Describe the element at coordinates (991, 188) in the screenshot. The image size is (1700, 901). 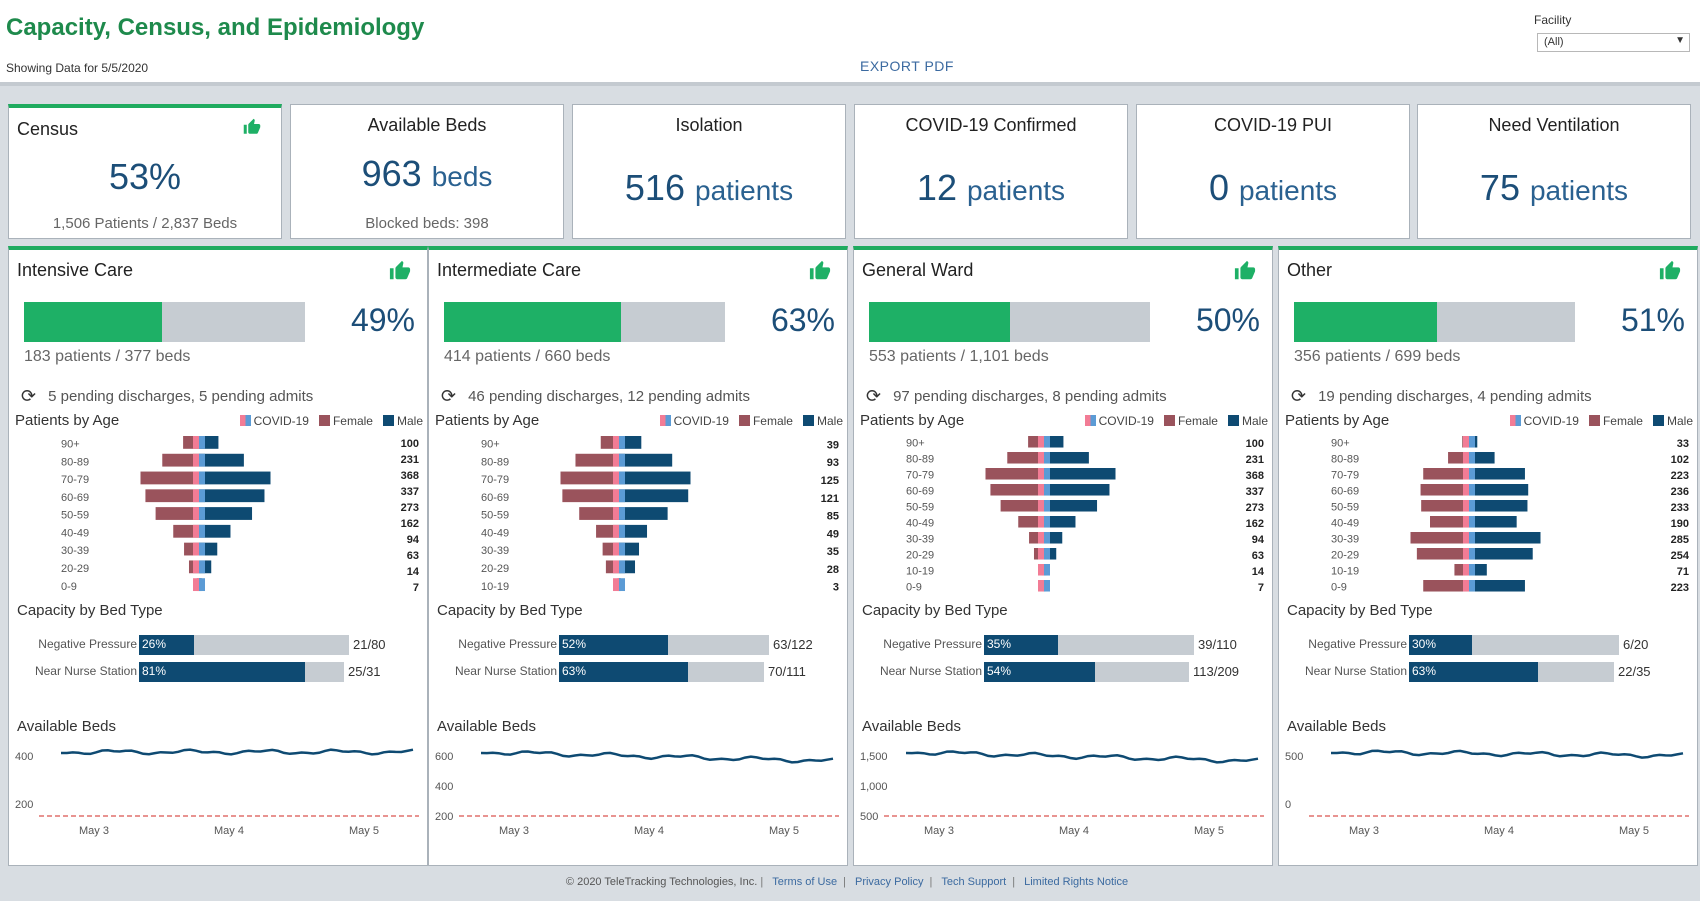
I see `kpi-value: 12 patients` at that location.